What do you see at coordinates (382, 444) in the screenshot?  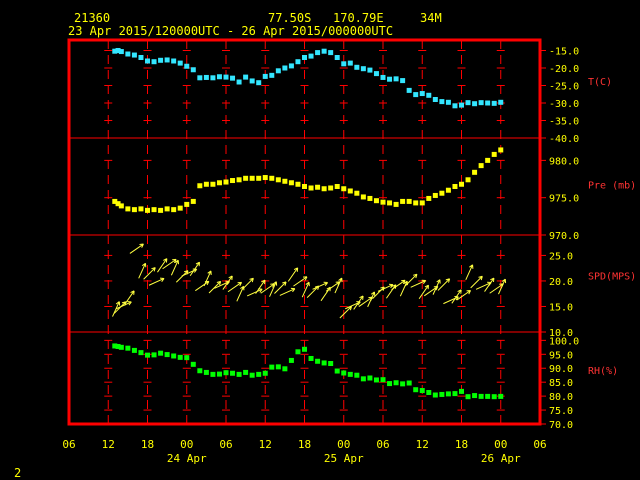 I see `x-tick-label: 06` at bounding box center [382, 444].